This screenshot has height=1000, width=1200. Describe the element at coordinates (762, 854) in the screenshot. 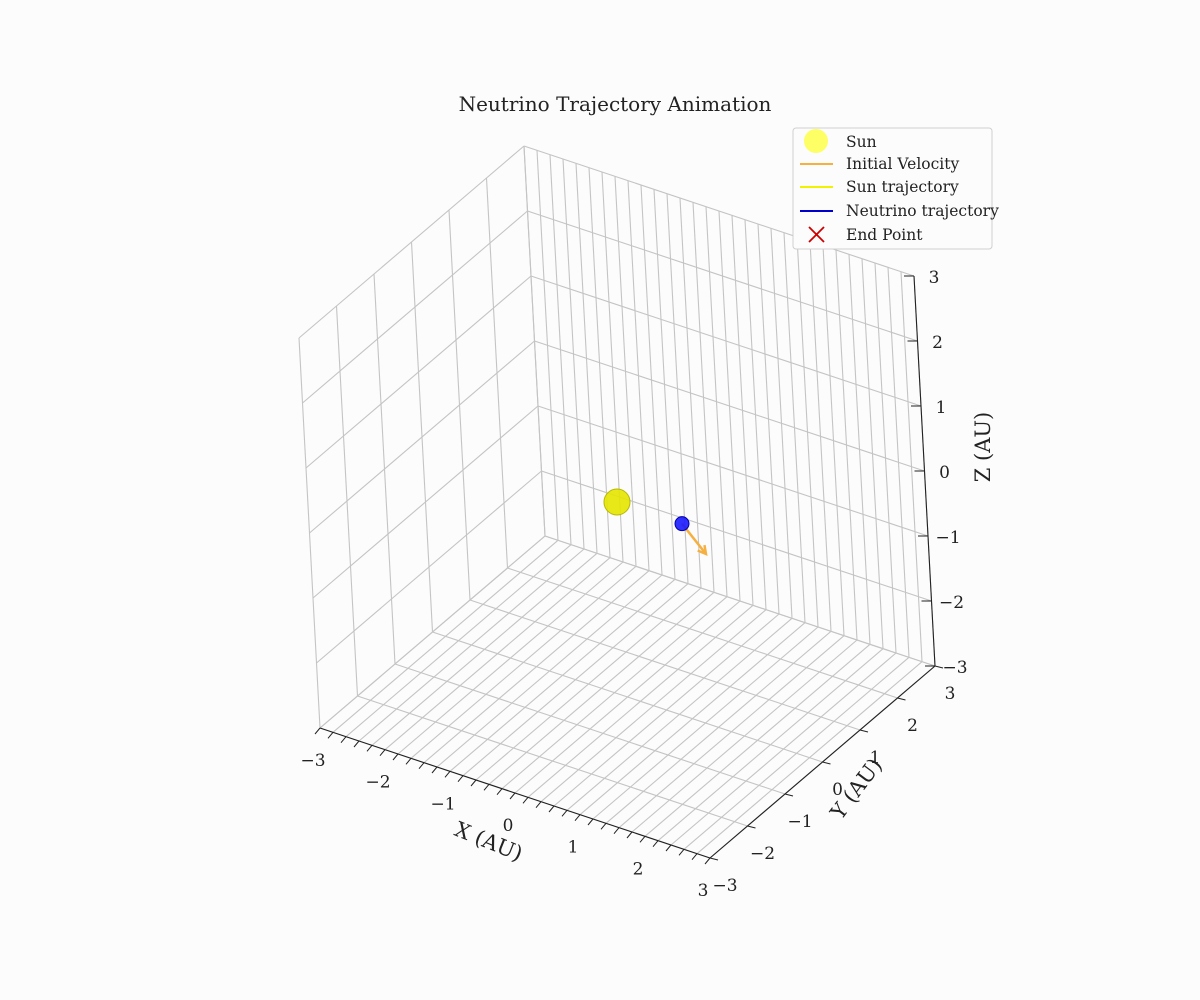

I see `y-tick-label: −2` at that location.